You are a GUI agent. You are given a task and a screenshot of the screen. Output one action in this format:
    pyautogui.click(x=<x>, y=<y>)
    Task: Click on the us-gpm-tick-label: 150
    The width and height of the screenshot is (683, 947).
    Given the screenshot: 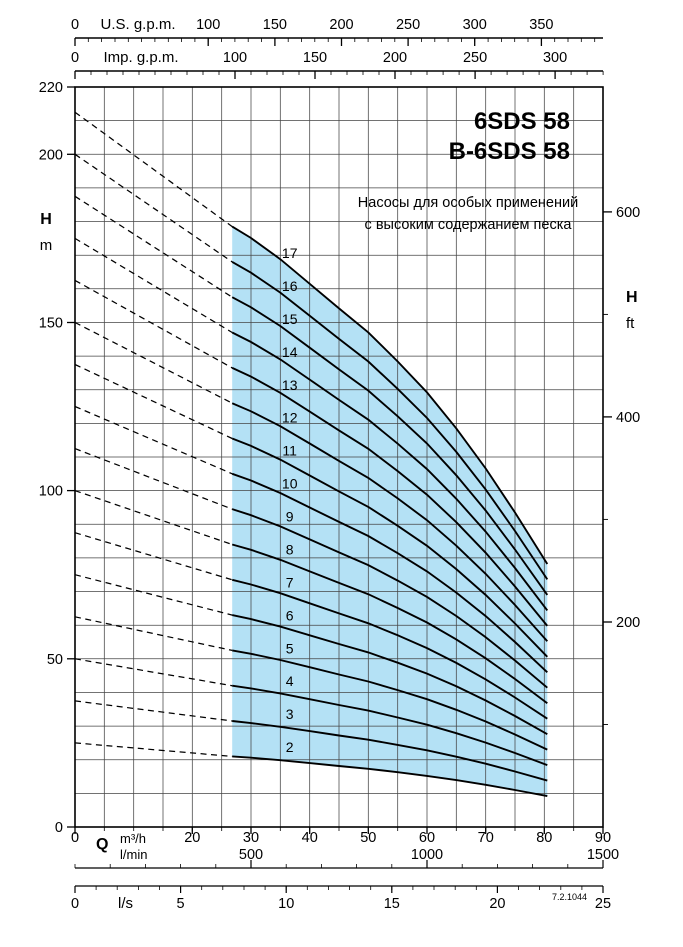 What is the action you would take?
    pyautogui.click(x=275, y=25)
    